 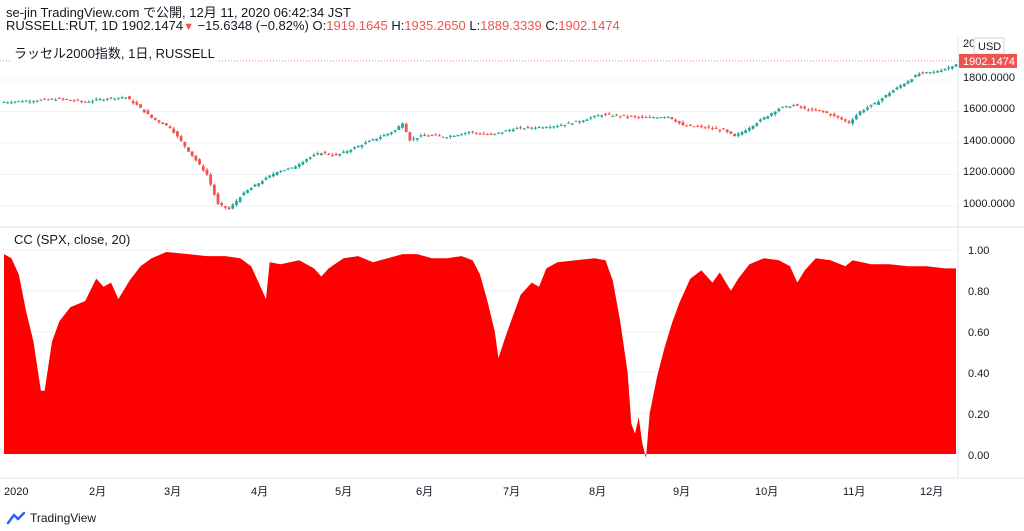 I want to click on price-pane-title: ラッセル2000指数, 1日, RUSSELL, so click(x=114, y=52).